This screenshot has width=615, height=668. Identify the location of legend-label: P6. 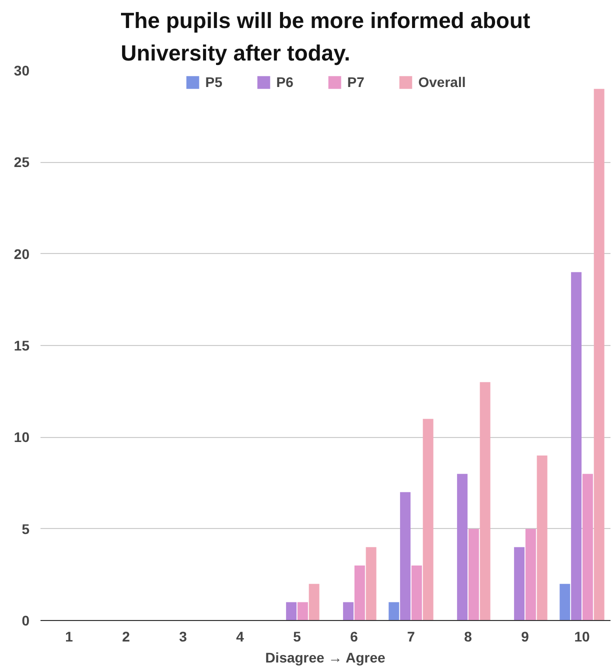
(285, 82).